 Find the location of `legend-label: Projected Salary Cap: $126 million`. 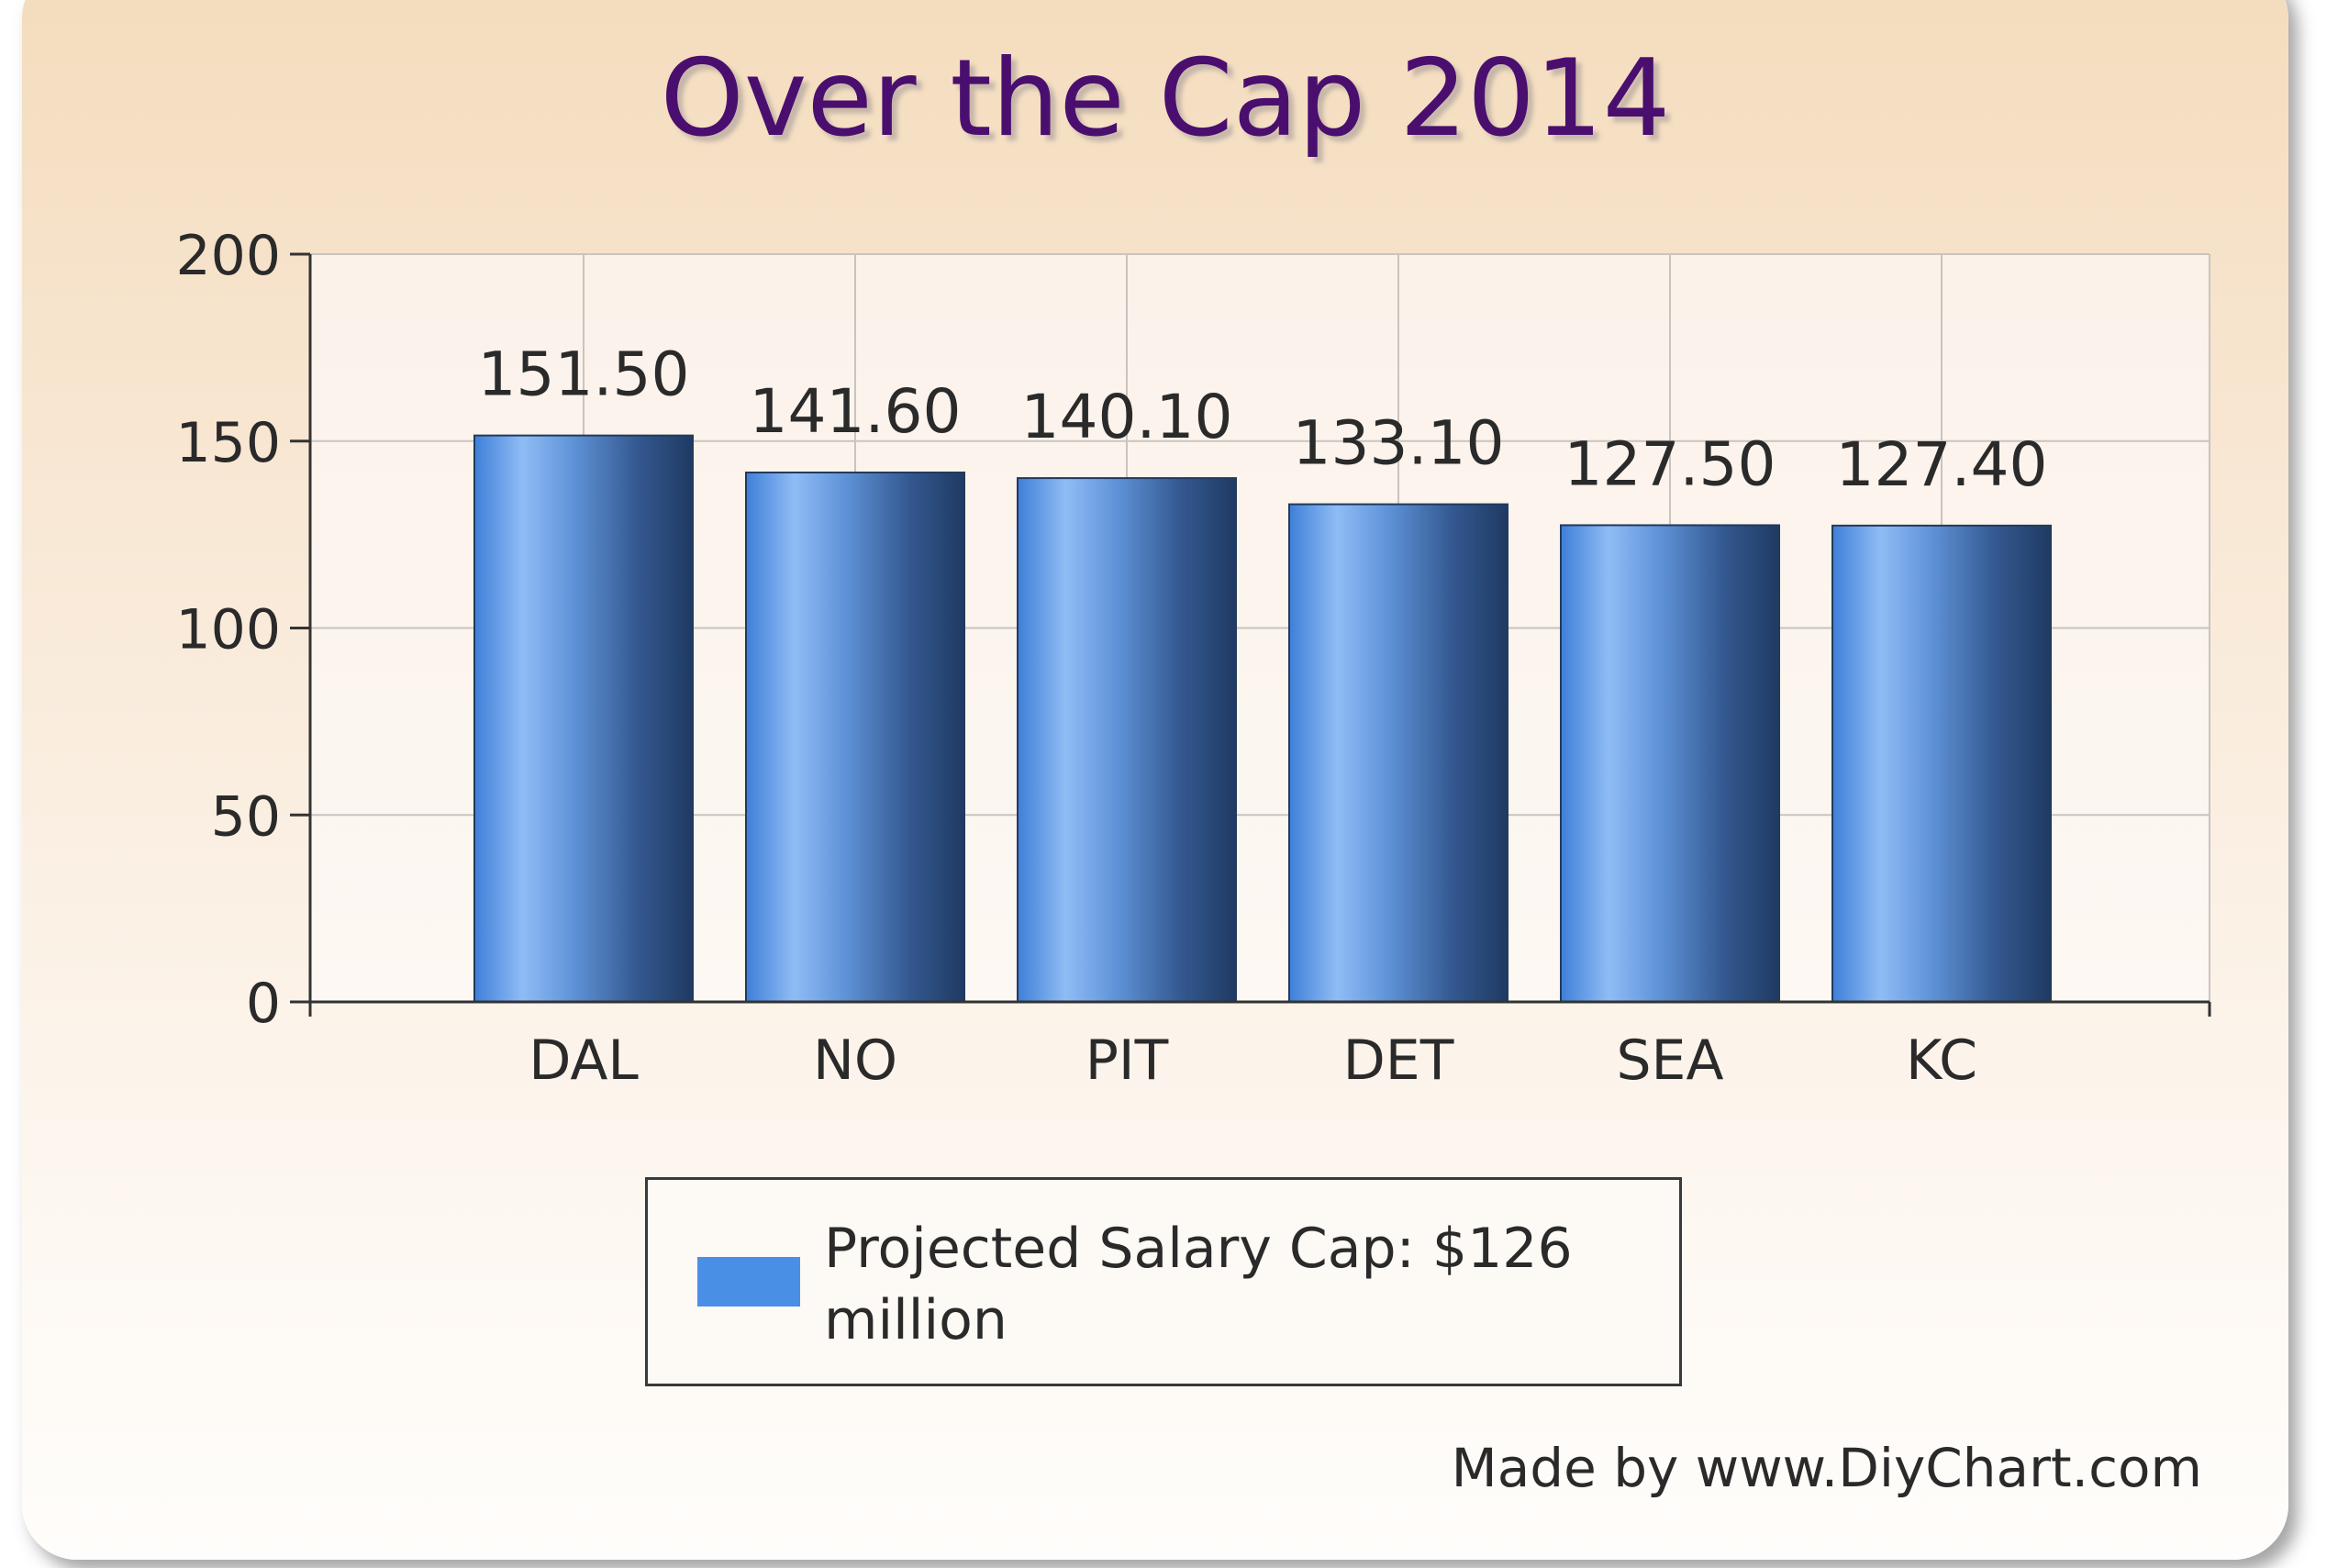

legend-label: Projected Salary Cap: $126 million is located at coordinates (1198, 1284).